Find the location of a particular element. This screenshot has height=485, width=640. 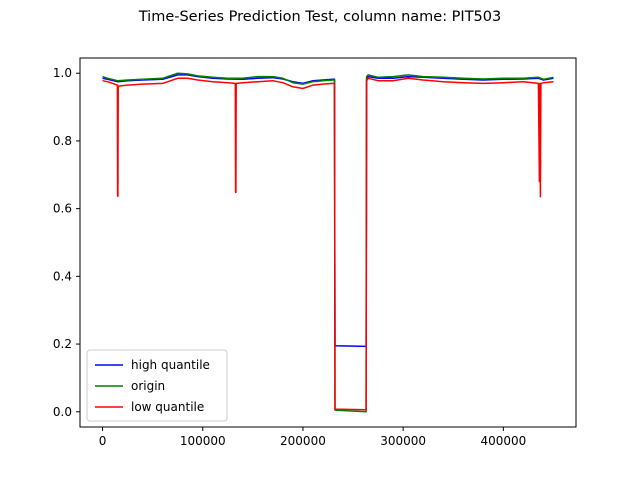

x-tick-label: 300000 is located at coordinates (403, 441).